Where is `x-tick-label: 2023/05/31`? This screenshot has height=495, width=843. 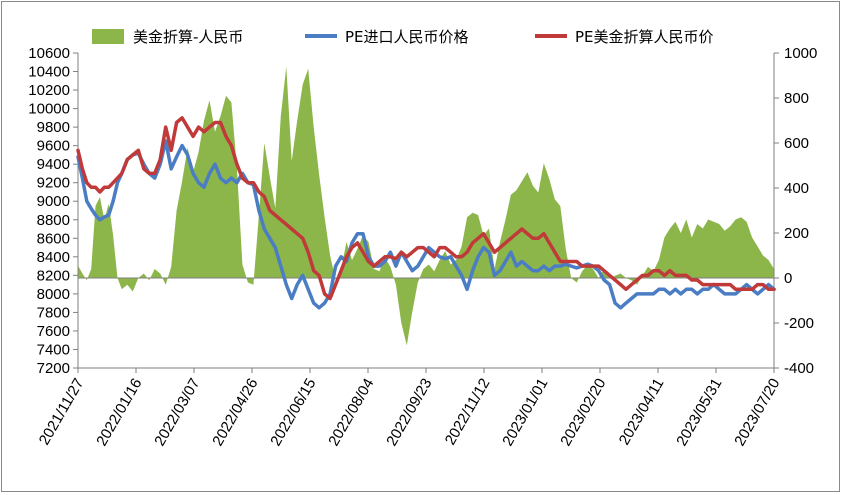 x-tick-label: 2023/05/31 is located at coordinates (699, 413).